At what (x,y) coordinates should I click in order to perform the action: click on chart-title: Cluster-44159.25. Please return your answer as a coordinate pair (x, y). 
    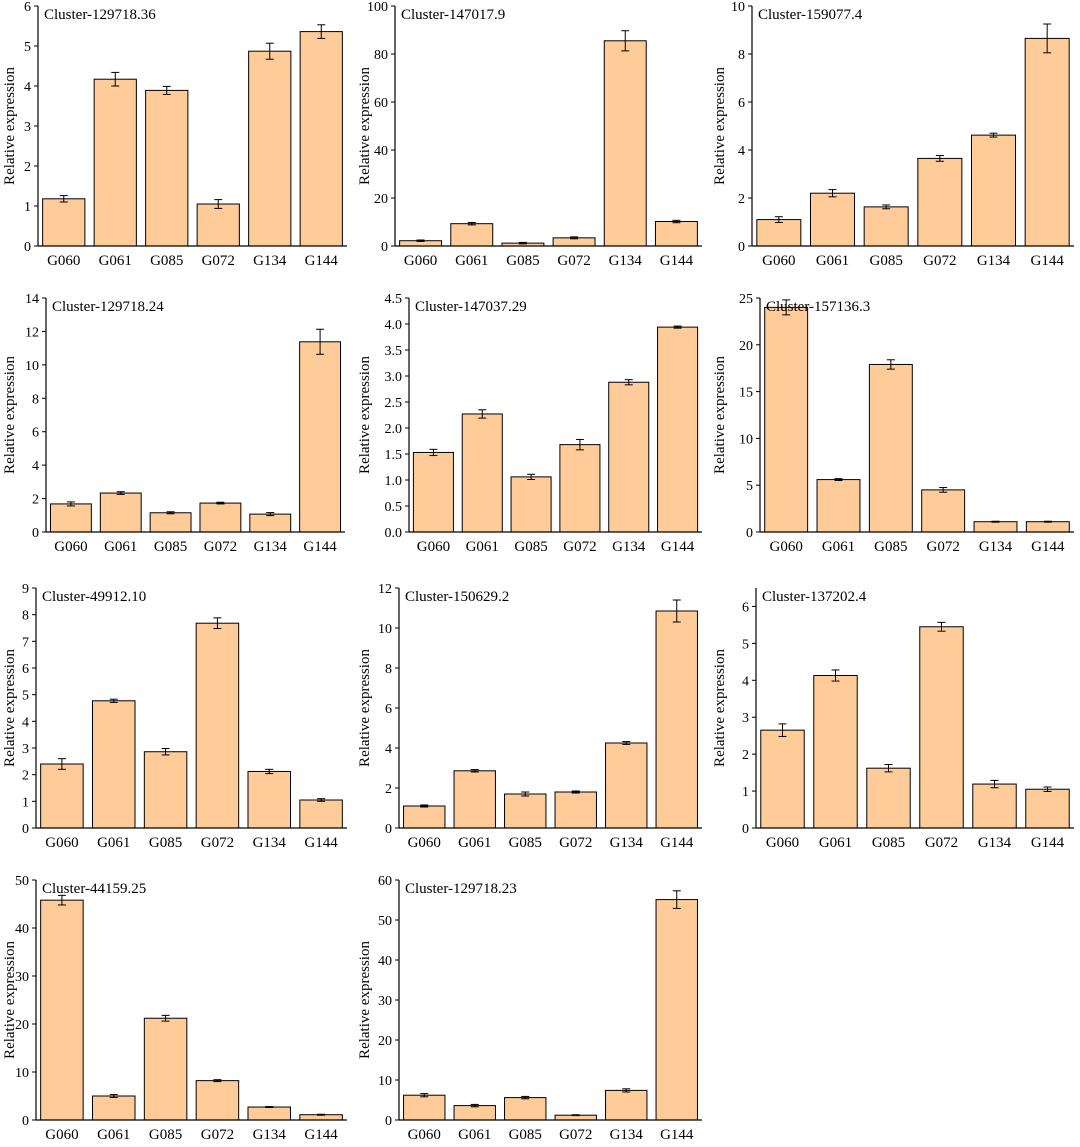
    Looking at the image, I should click on (94, 889).